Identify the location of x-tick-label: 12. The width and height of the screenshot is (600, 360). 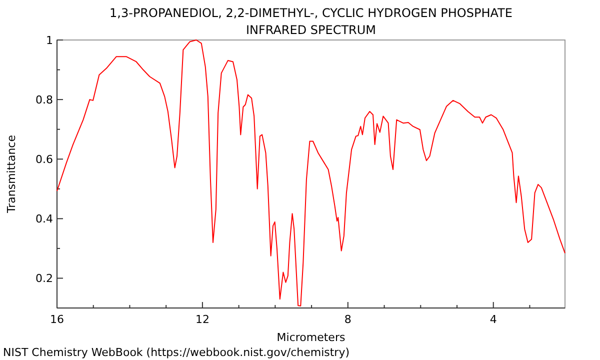
(202, 319).